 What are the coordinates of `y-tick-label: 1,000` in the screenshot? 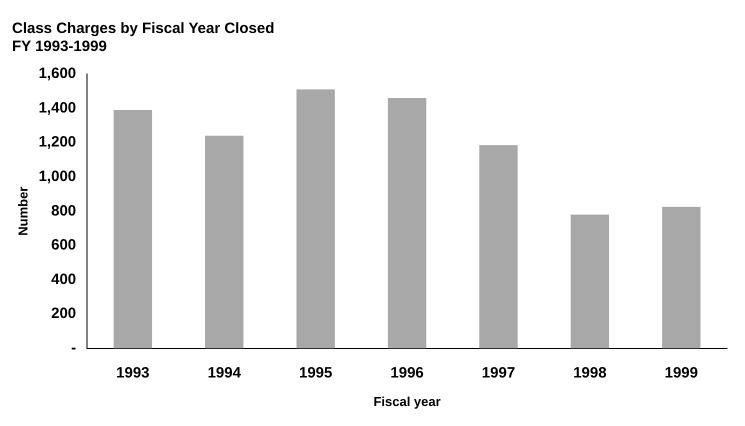 It's located at (57, 177).